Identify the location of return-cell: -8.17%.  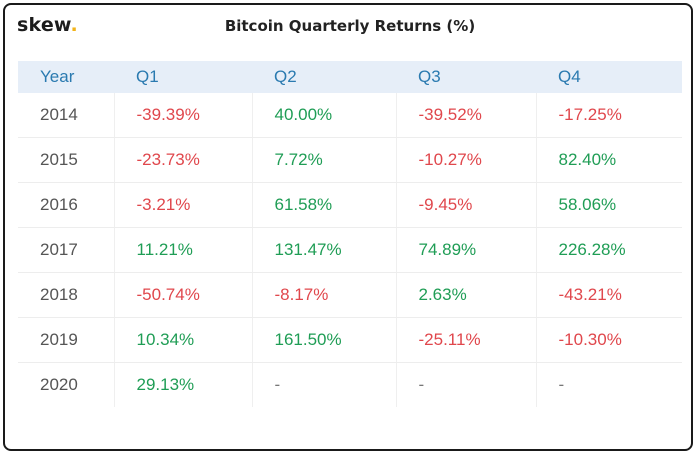
(324, 295).